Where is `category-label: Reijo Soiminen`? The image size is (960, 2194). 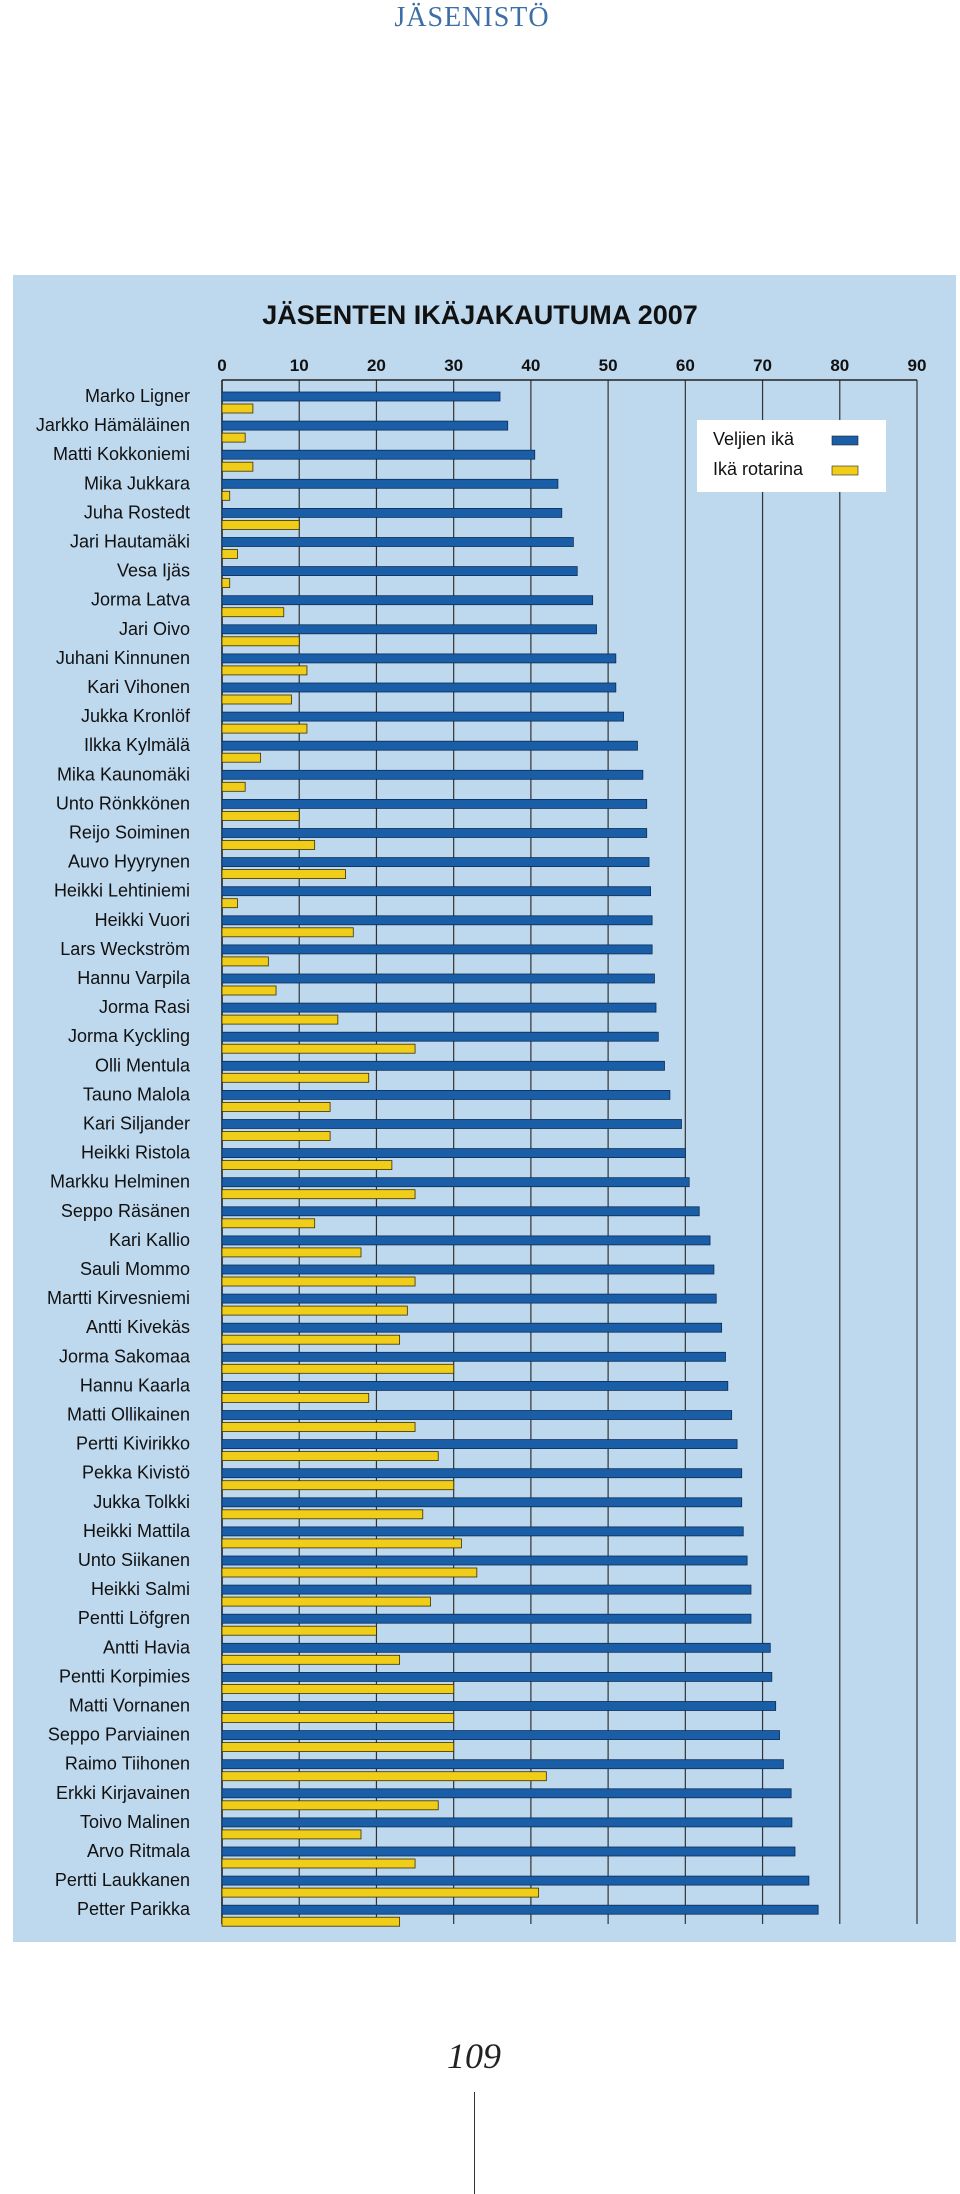 category-label: Reijo Soiminen is located at coordinates (129, 833).